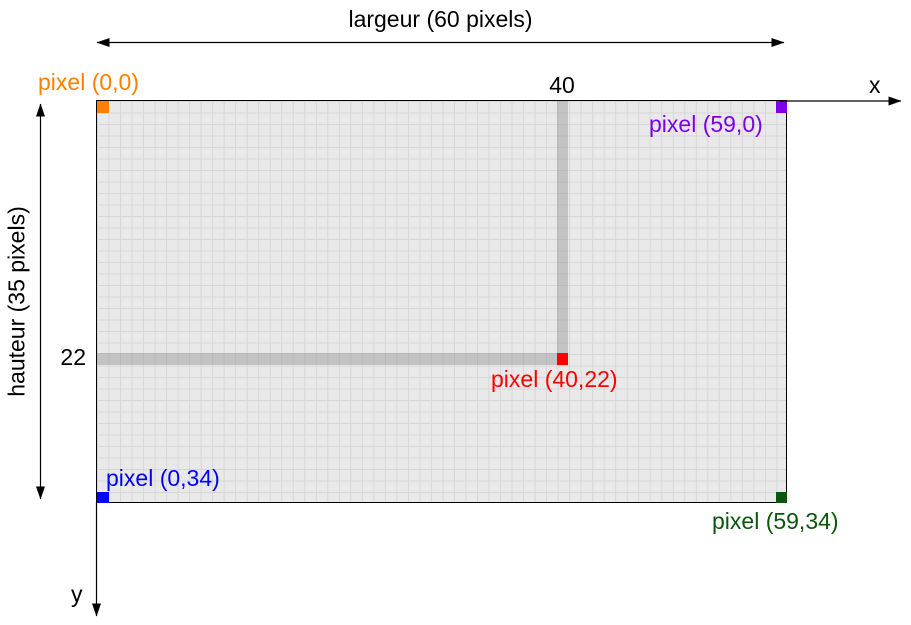 The height and width of the screenshot is (625, 911). I want to click on column-40-tick-label: 40, so click(562, 85).